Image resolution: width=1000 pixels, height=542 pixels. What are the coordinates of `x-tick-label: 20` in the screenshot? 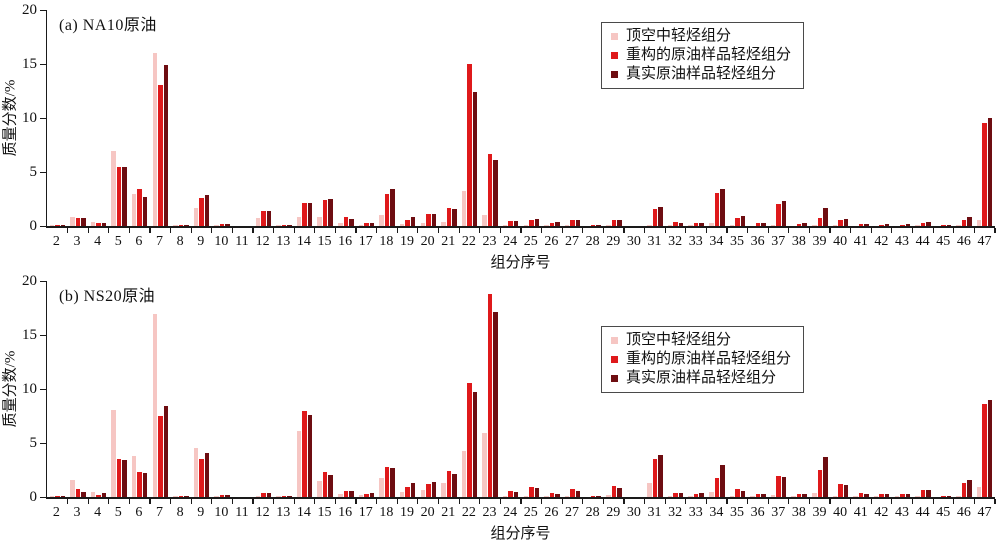 It's located at (427, 241).